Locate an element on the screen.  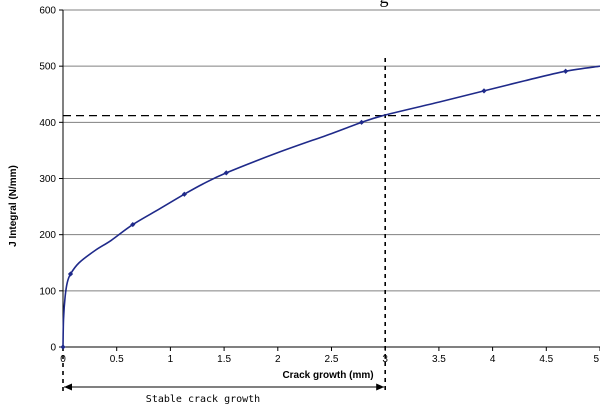
x-tick-label-0.5: 0.5 is located at coordinates (117, 359).